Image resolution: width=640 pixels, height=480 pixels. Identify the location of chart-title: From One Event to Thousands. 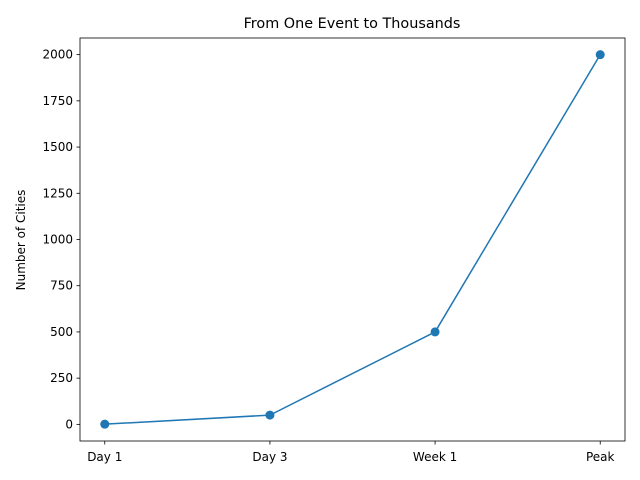
(352, 24).